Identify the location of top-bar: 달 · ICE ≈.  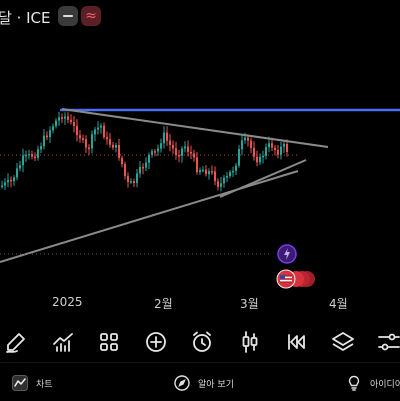
(200, 17).